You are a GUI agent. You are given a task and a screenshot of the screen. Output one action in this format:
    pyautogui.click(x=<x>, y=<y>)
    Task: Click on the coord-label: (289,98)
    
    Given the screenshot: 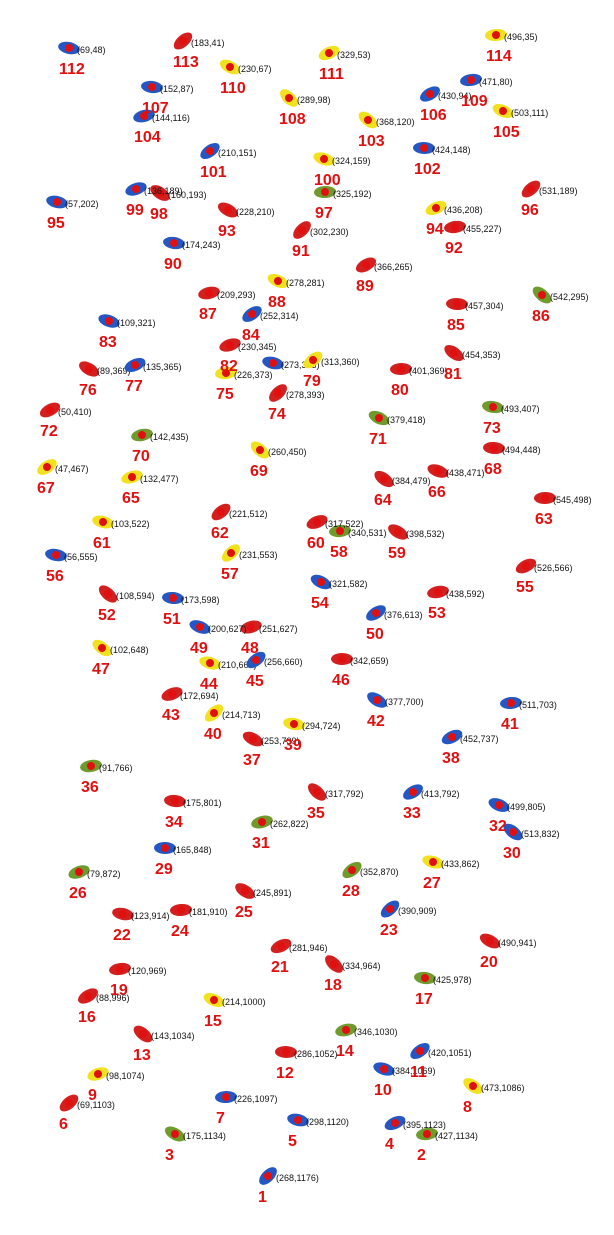 What is the action you would take?
    pyautogui.click(x=314, y=100)
    